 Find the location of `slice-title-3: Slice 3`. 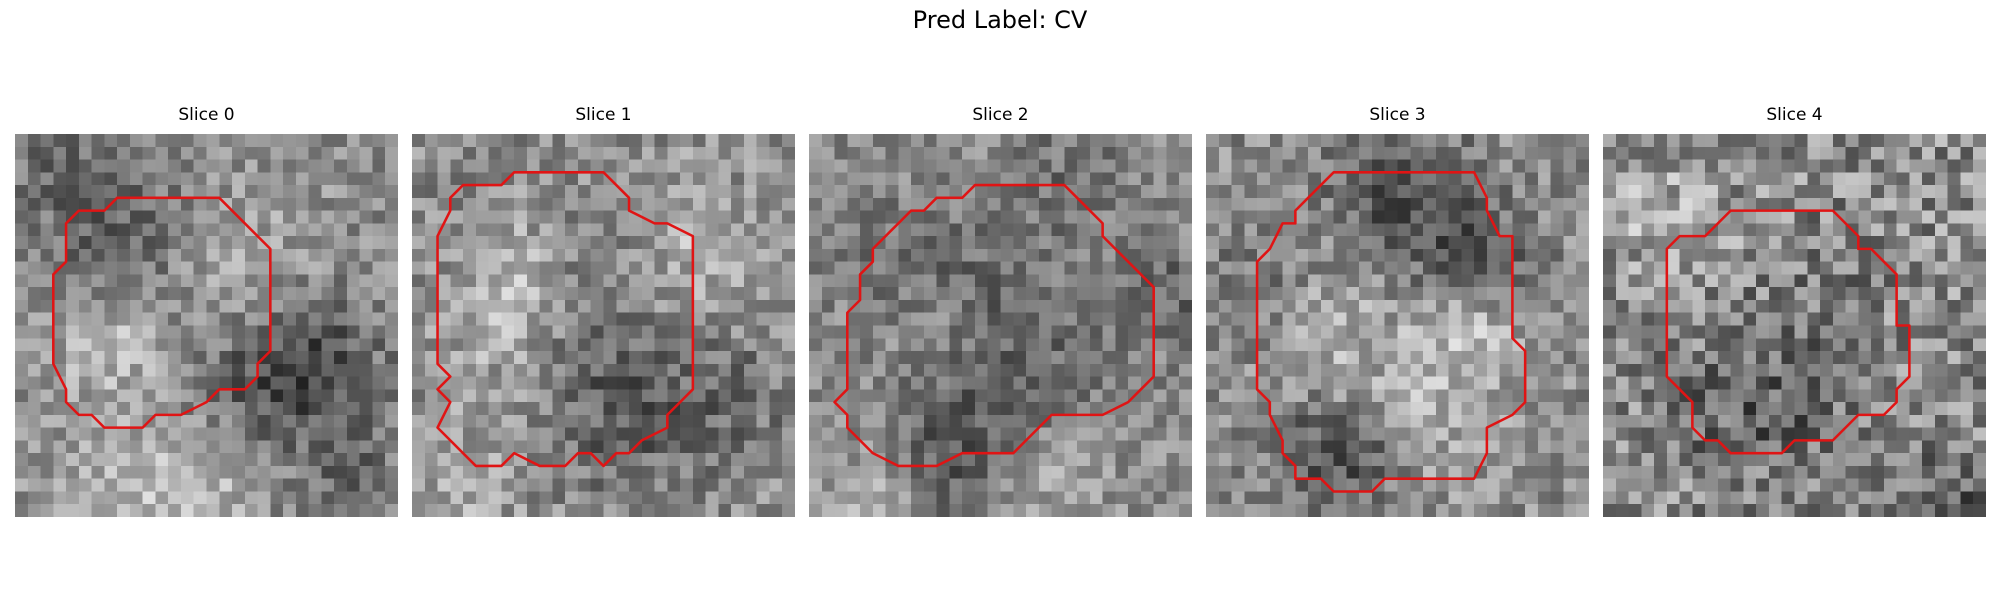

slice-title-3: Slice 3 is located at coordinates (1397, 115).